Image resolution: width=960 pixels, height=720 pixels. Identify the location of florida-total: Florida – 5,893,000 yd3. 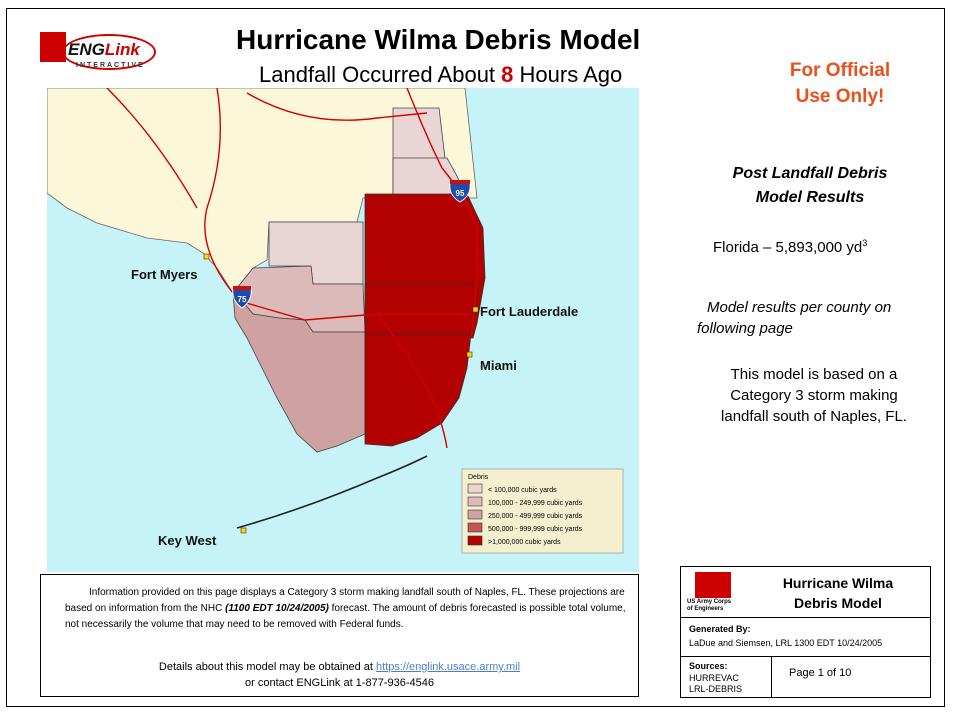
(790, 247).